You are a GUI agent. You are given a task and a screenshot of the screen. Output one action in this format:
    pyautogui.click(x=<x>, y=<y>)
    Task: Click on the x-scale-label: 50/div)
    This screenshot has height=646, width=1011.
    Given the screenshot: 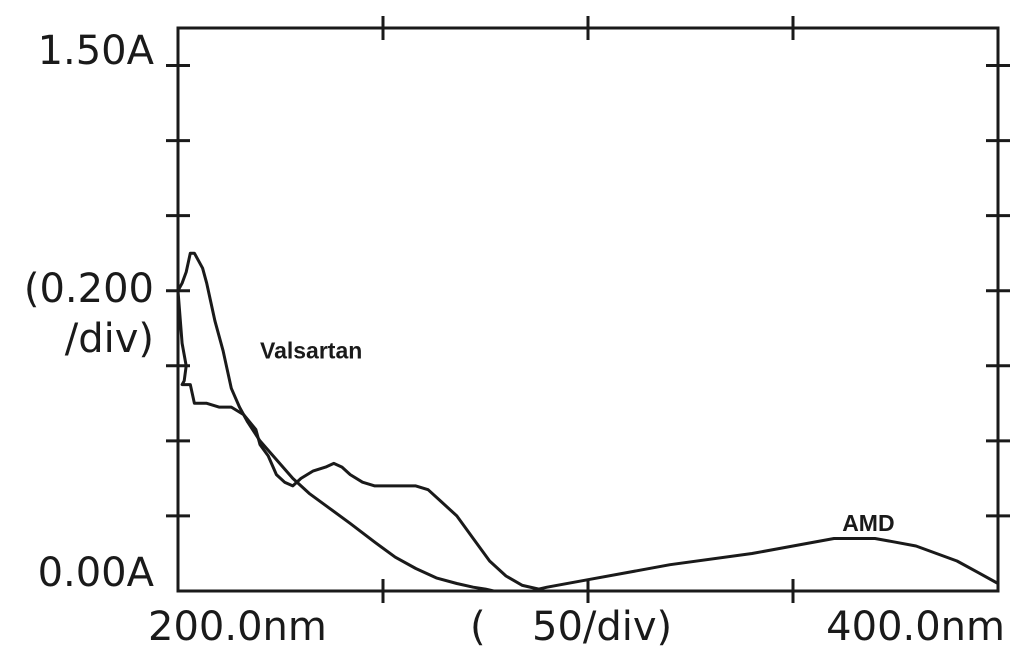 What is the action you would take?
    pyautogui.click(x=602, y=625)
    